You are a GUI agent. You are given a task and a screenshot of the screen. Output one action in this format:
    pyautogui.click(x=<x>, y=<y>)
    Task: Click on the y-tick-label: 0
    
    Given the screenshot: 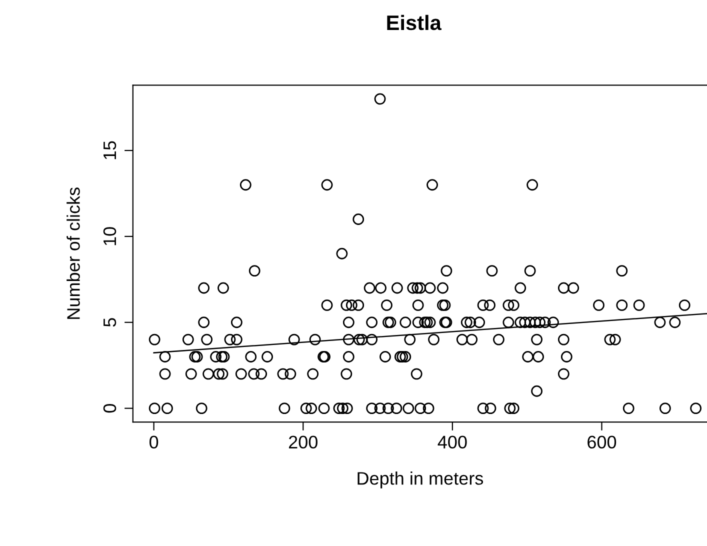 What is the action you would take?
    pyautogui.click(x=109, y=408)
    